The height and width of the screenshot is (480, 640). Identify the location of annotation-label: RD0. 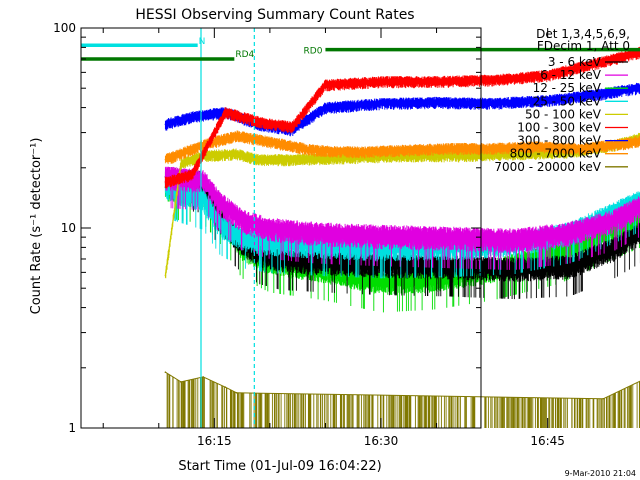
(313, 52).